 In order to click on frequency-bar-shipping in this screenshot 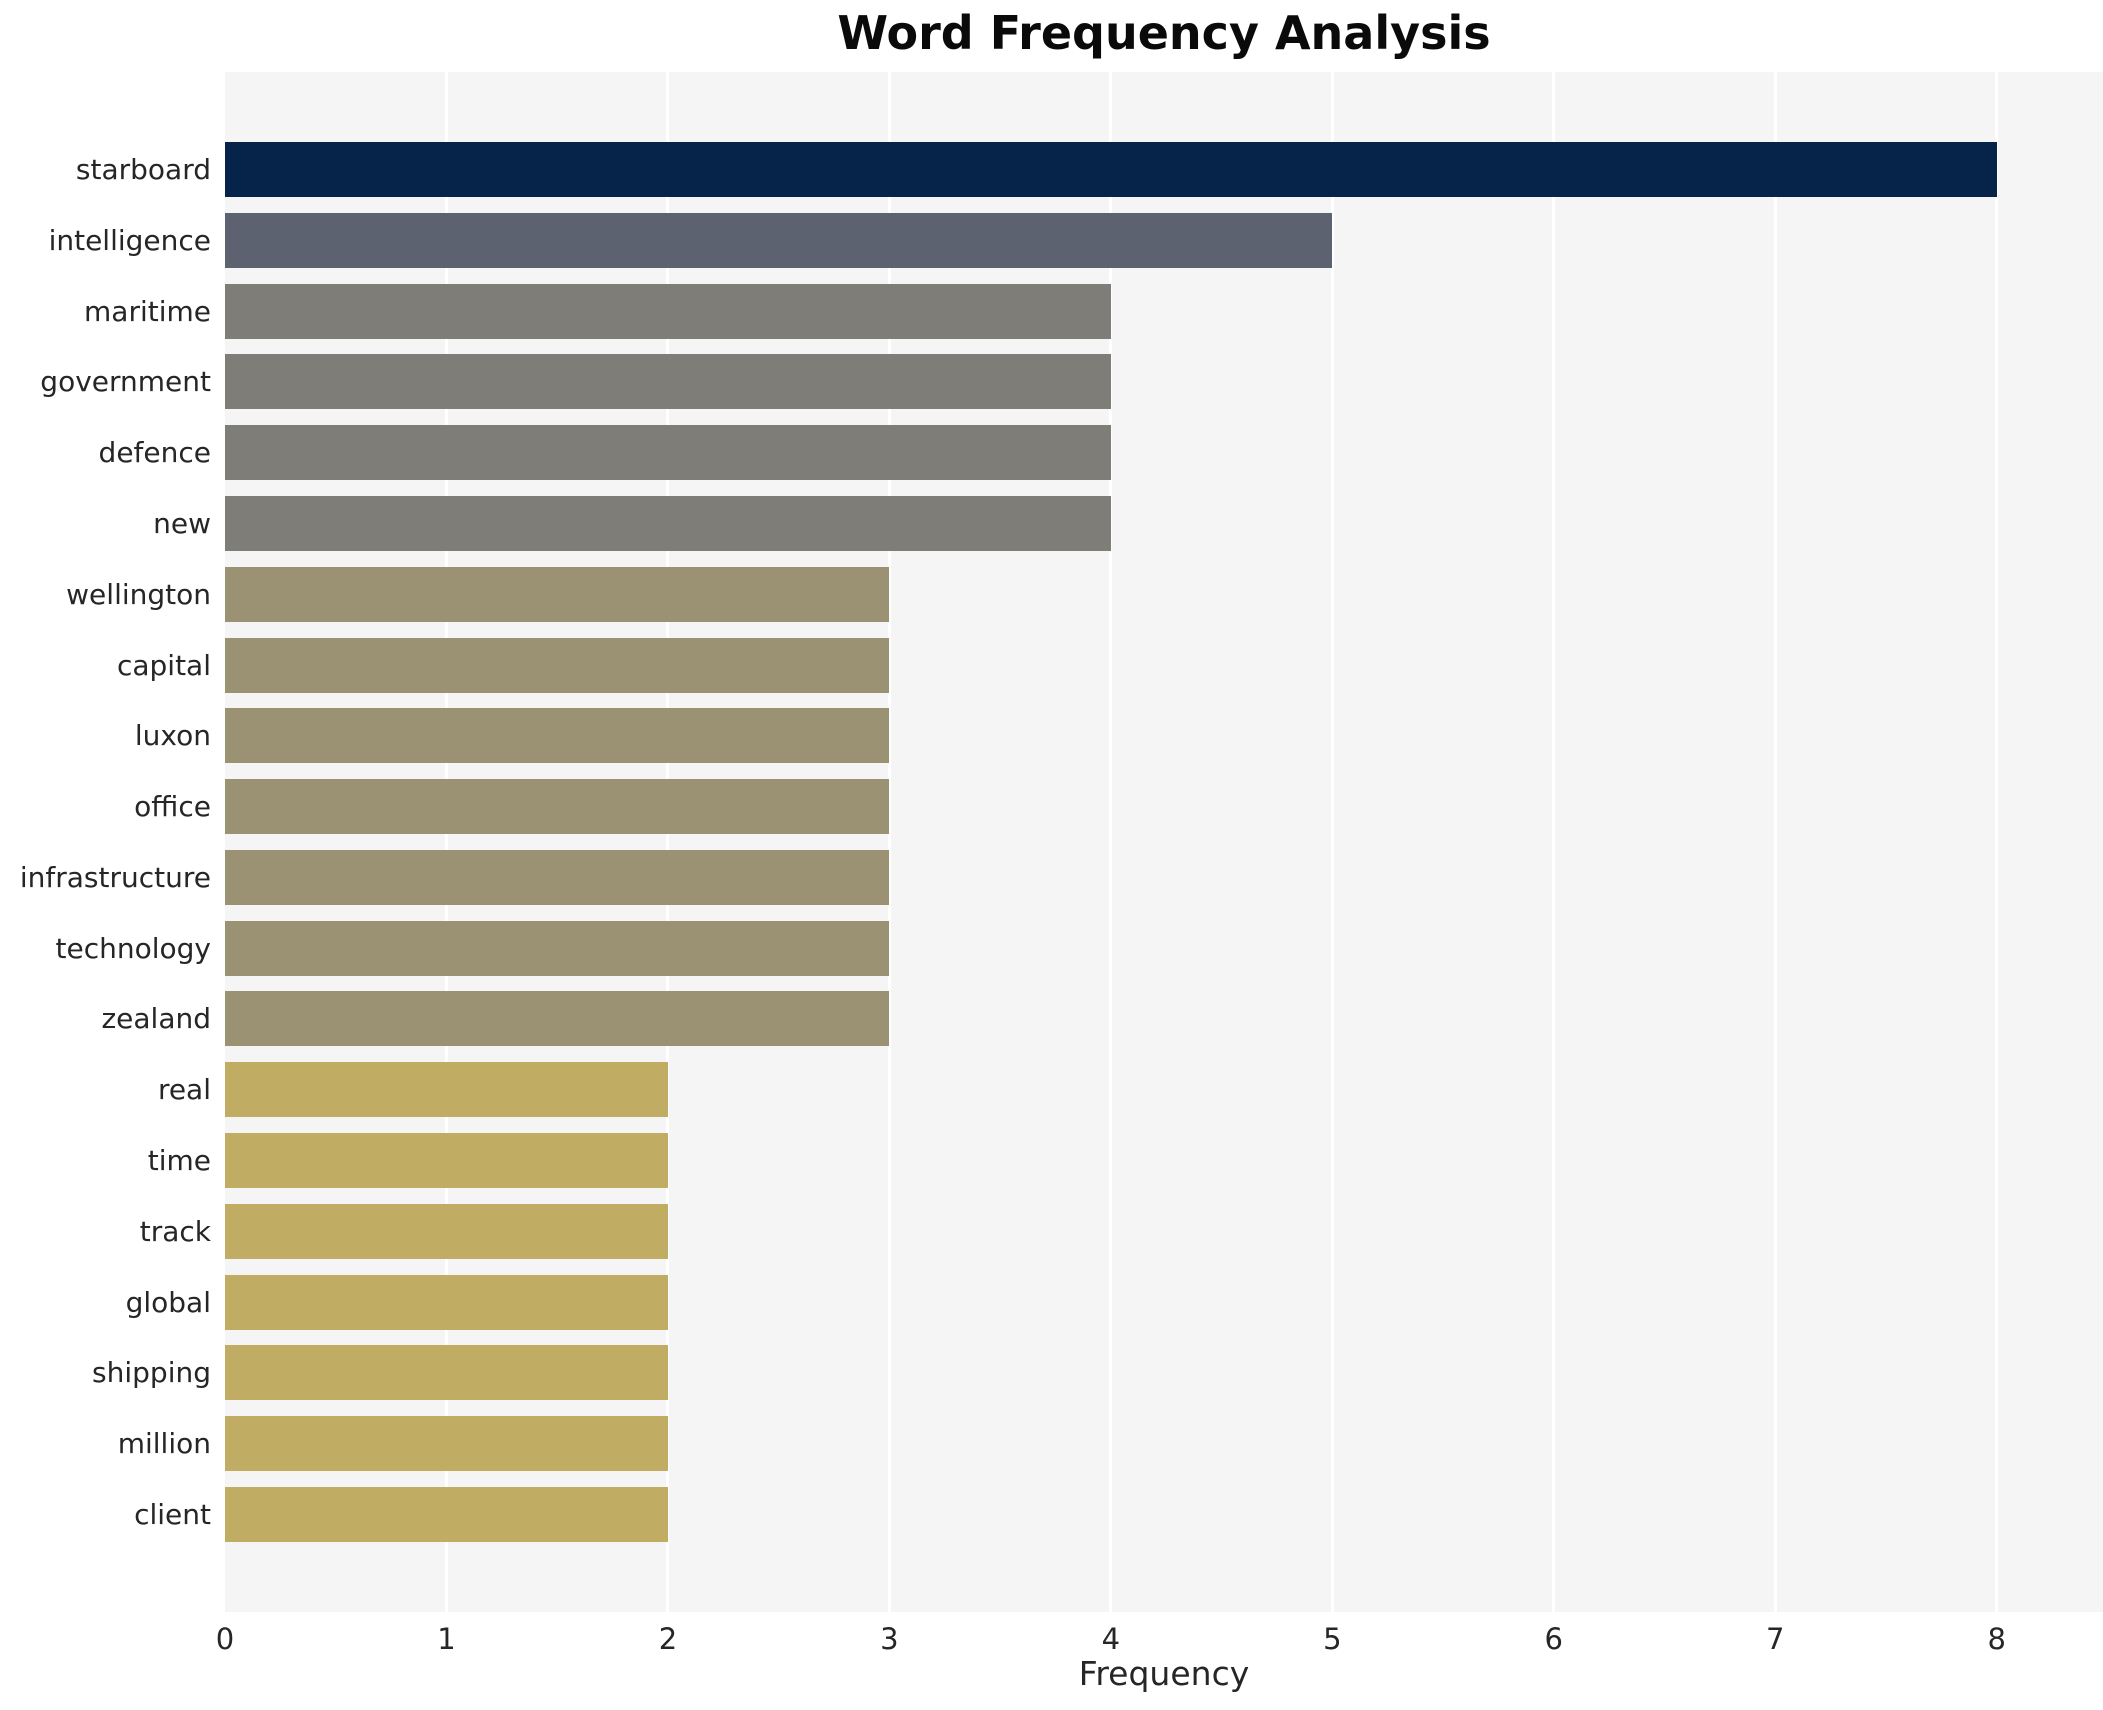, I will do `click(446, 1373)`.